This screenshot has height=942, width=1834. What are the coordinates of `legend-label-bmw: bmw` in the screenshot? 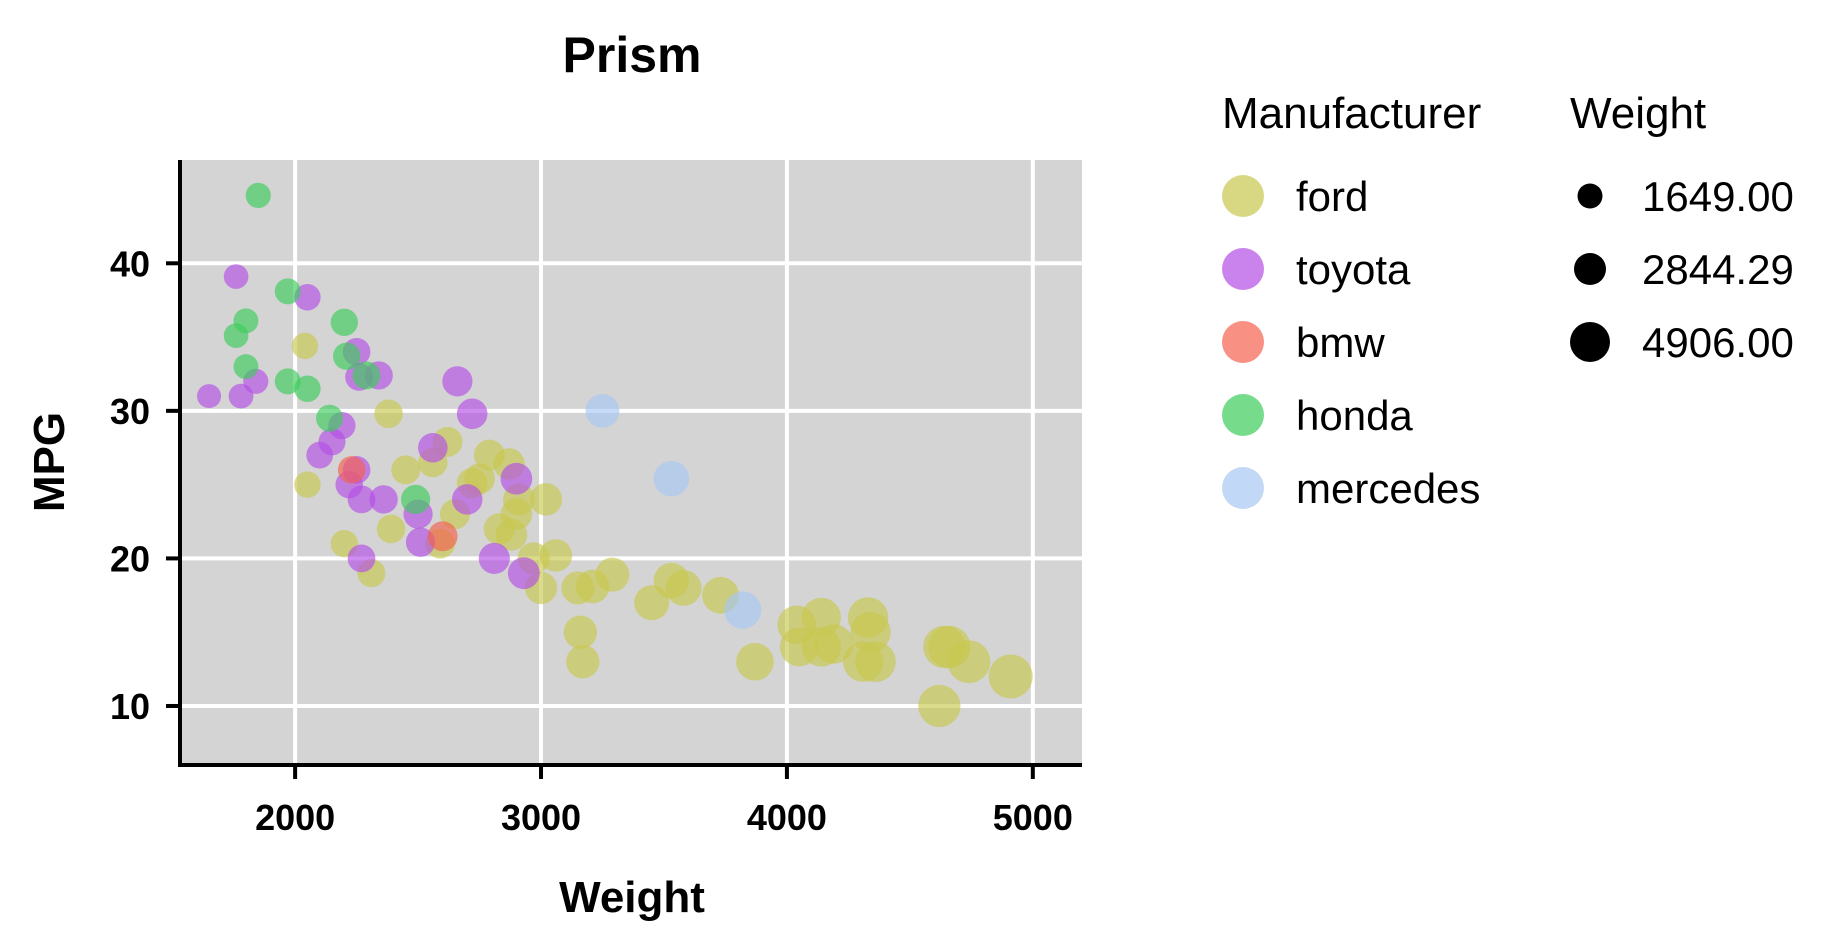 It's located at (1340, 342).